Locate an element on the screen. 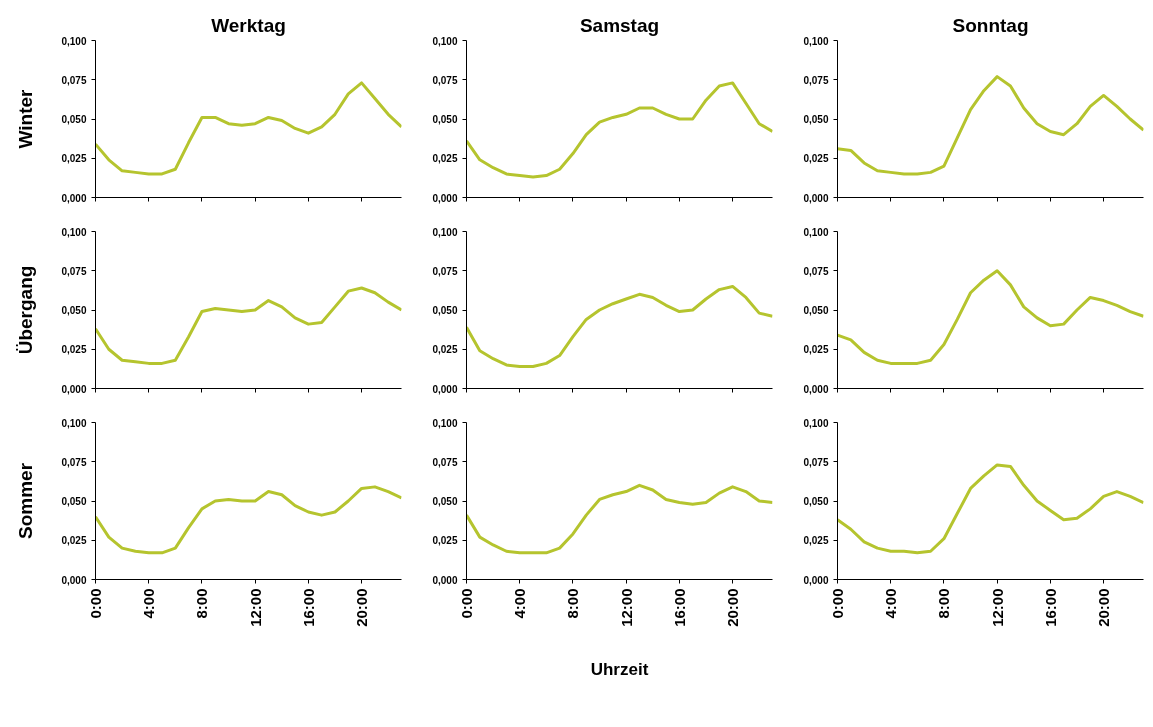 This screenshot has height=727, width=1153. chart-title: Sonntag is located at coordinates (990, 25).